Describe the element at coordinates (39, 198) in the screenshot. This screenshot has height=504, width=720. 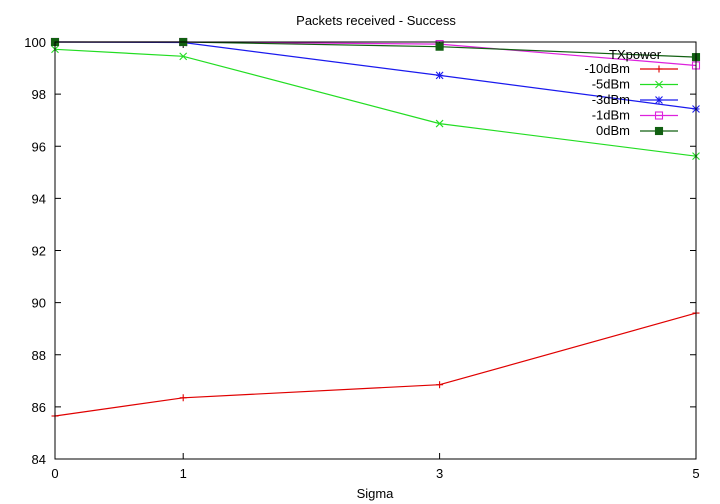
I see `y-tick-label: 94` at that location.